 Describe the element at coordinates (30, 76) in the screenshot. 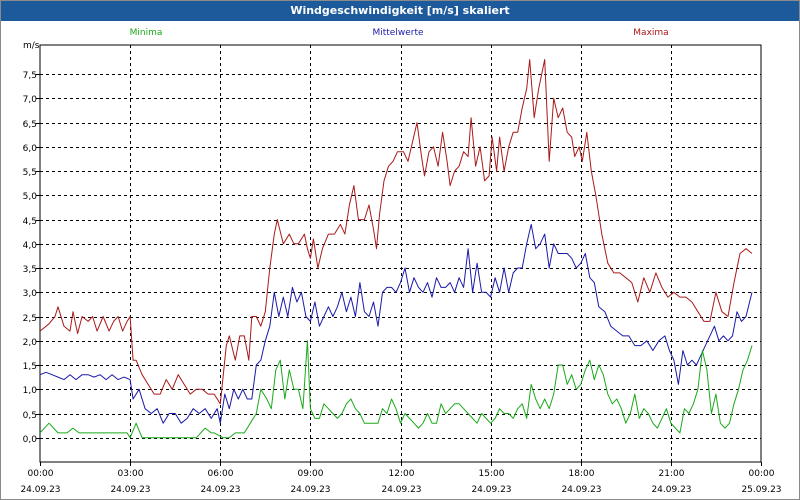

I see `y-tick-label: 7,5` at that location.